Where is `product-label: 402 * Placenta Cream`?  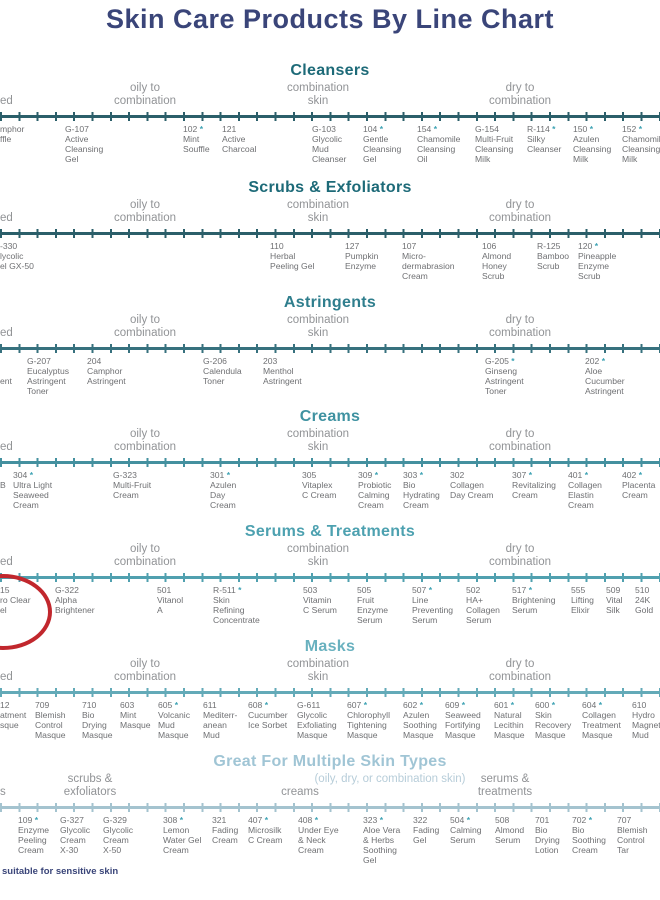 product-label: 402 * Placenta Cream is located at coordinates (639, 485).